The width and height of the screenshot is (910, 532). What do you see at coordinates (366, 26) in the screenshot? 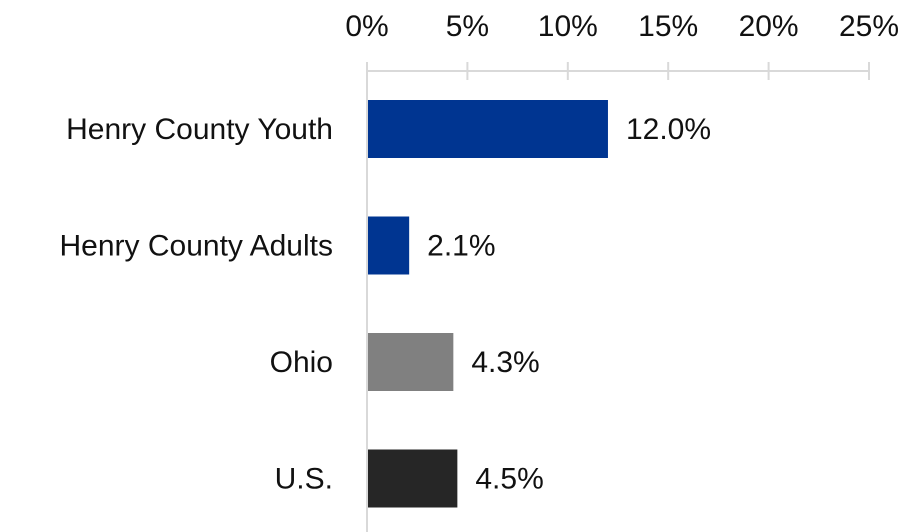
I see `x-tick-label: 0%` at bounding box center [366, 26].